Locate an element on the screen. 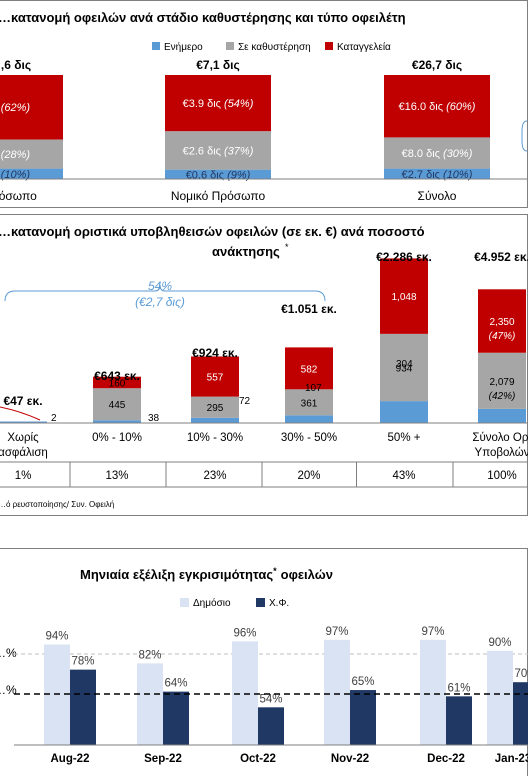 The image size is (530, 782). bar-value-4-1: 61% is located at coordinates (458, 688).